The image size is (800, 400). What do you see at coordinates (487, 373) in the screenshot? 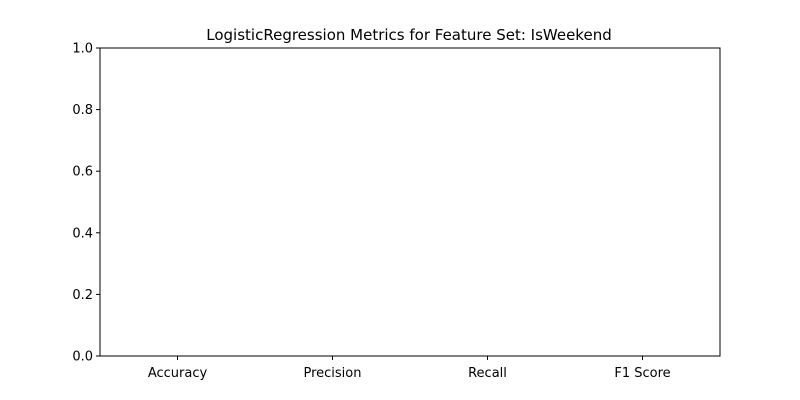
I see `x-tick-label: Recall` at bounding box center [487, 373].